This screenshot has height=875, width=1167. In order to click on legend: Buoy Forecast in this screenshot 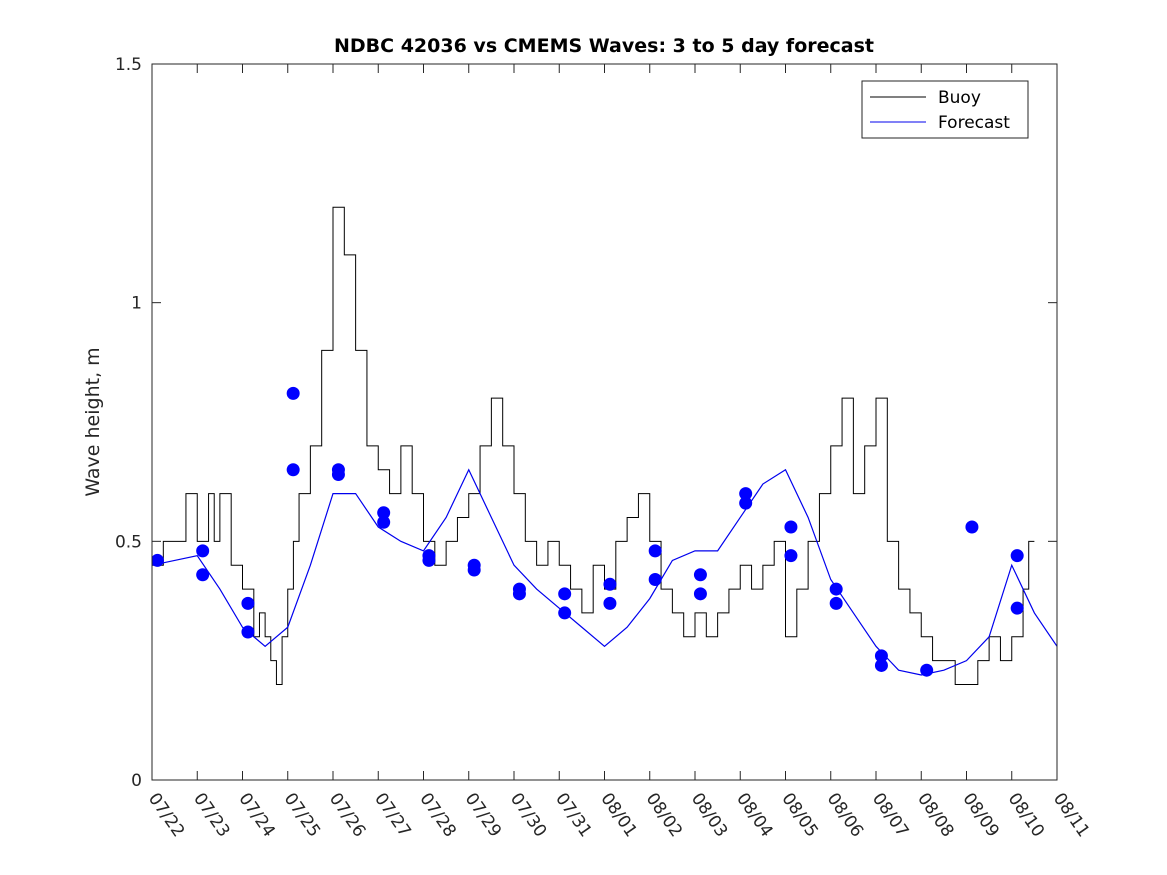, I will do `click(945, 109)`.